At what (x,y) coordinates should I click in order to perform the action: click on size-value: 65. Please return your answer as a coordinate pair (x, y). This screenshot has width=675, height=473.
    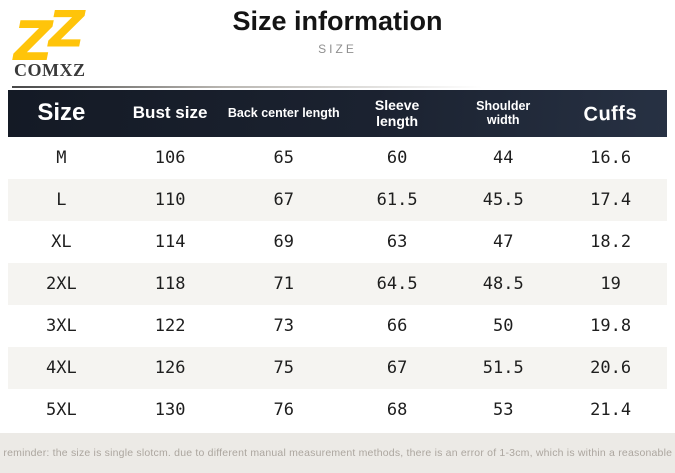
    Looking at the image, I should click on (284, 158).